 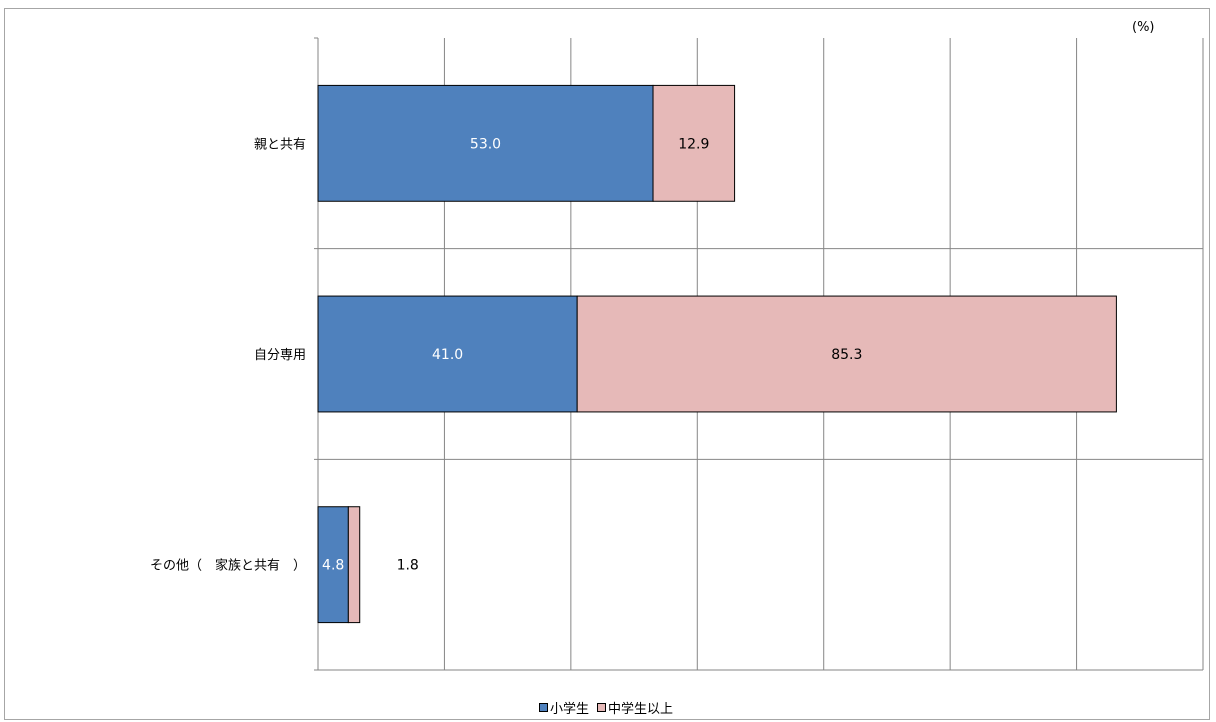 I want to click on category-label: その他（ 家族と共有 ）, so click(x=228, y=566).